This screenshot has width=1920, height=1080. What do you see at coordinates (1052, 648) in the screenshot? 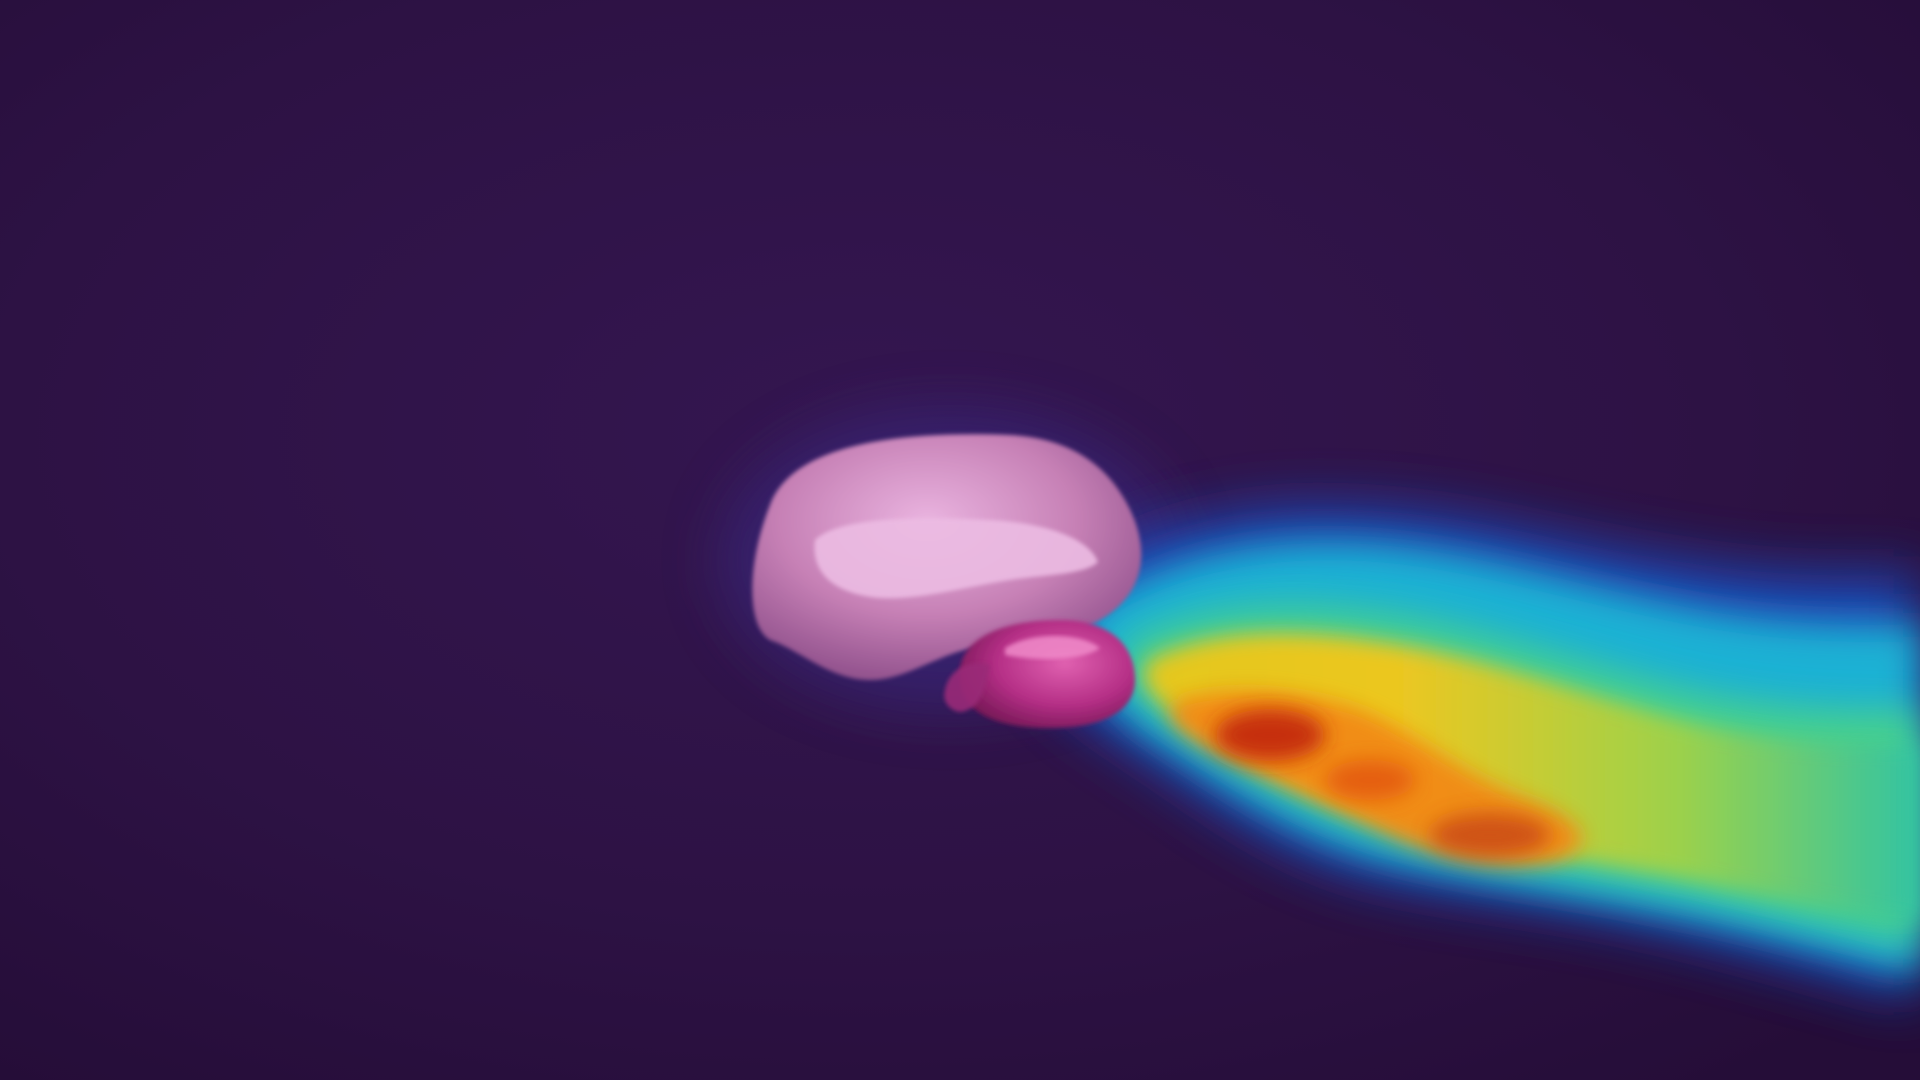
I see `cup-highlight` at bounding box center [1052, 648].